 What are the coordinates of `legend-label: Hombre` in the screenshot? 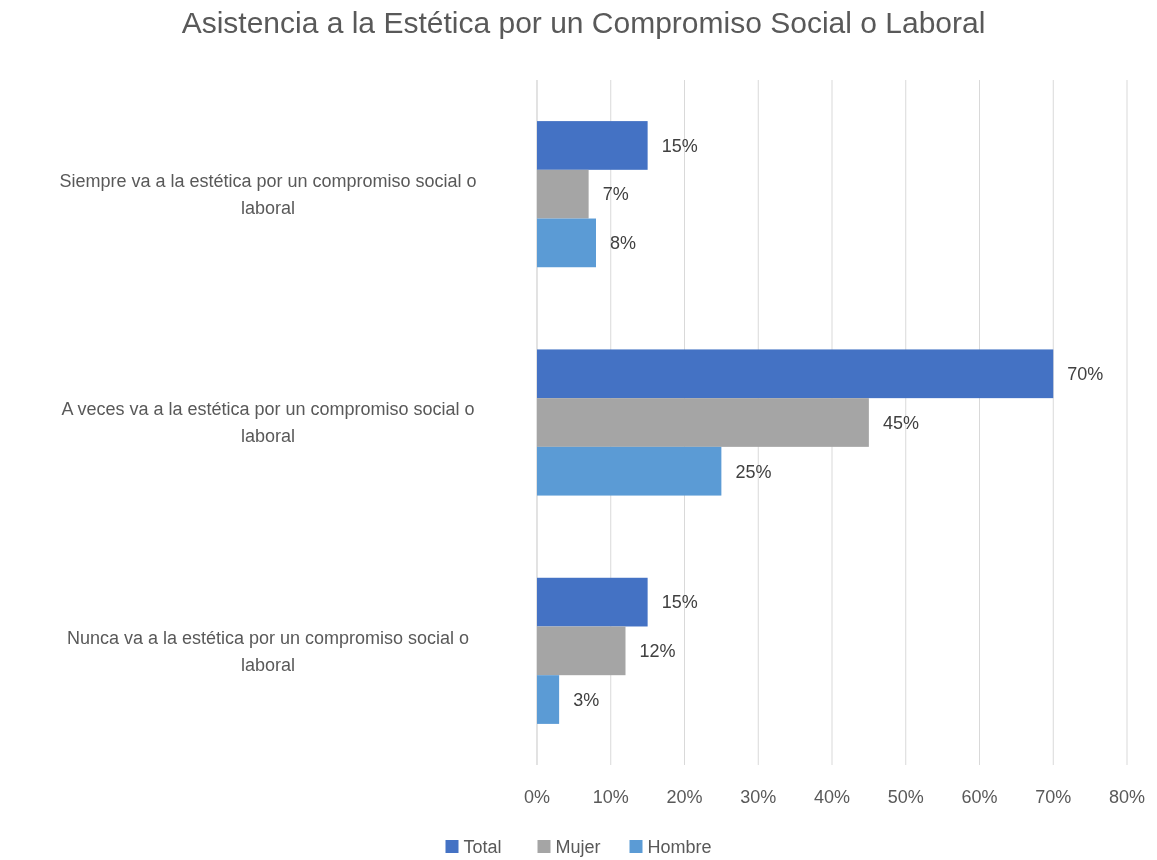 It's located at (679, 847).